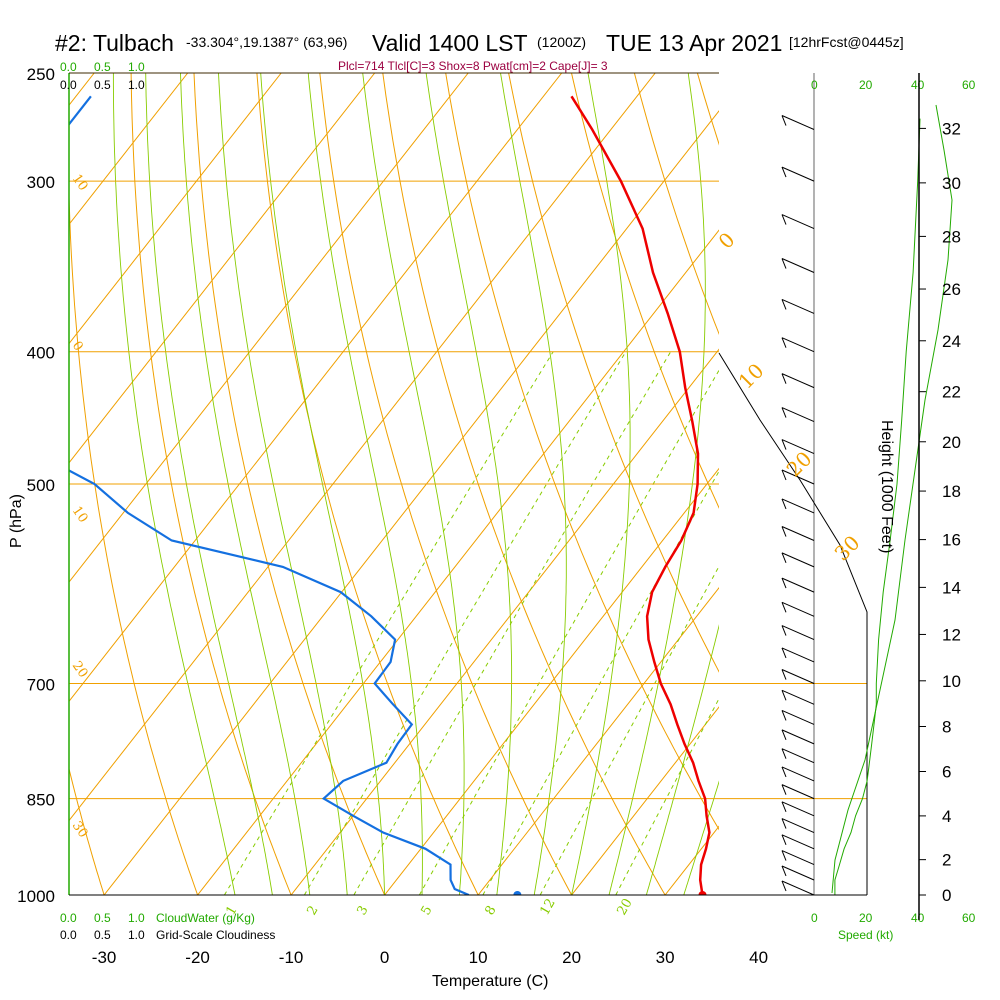 The width and height of the screenshot is (1000, 1000). I want to click on title-zulu: (1200Z), so click(561, 42).